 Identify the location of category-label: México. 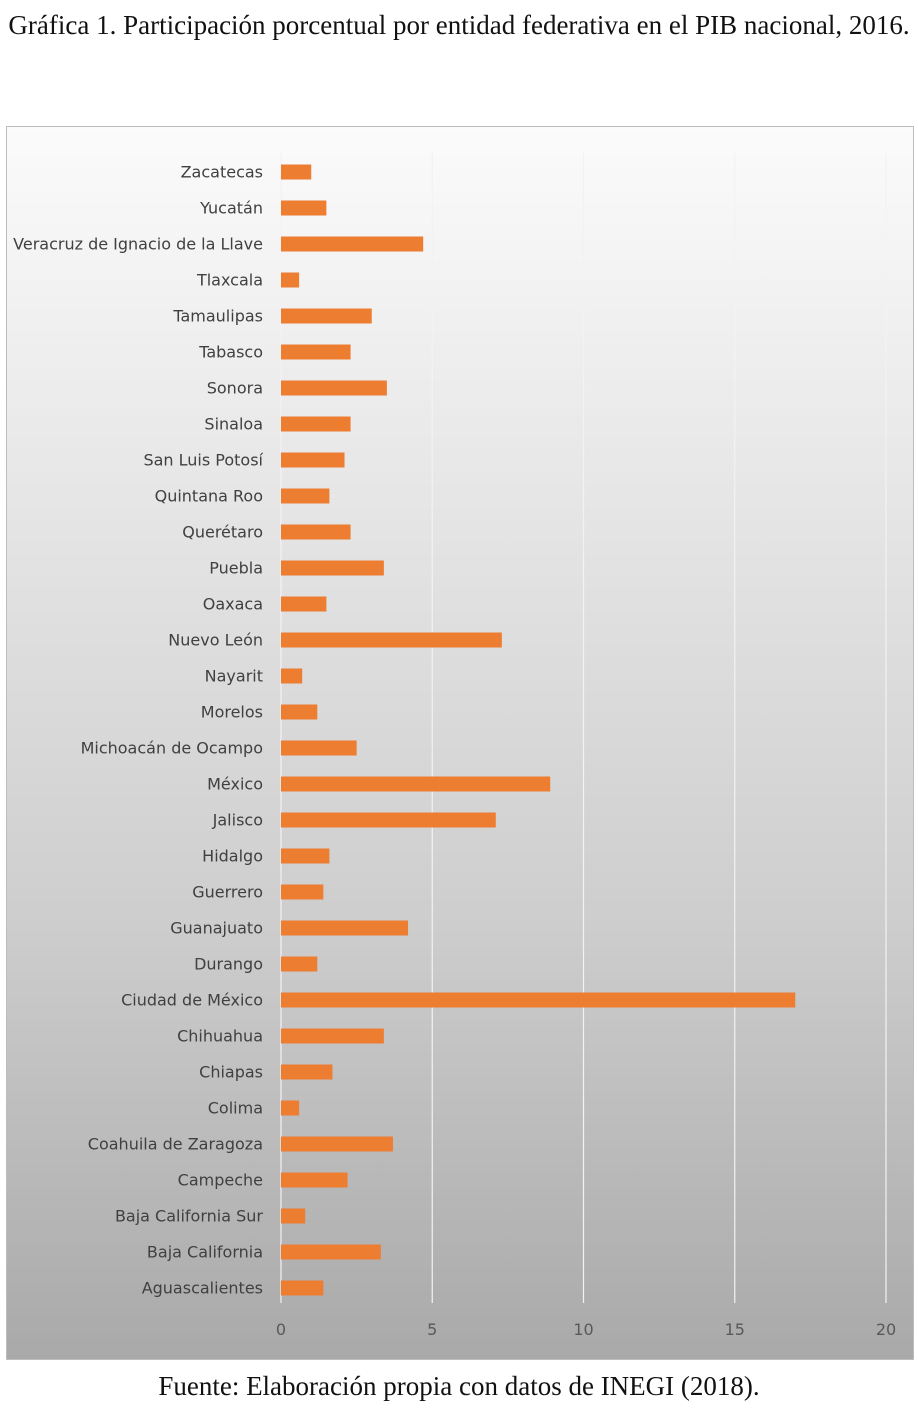
(235, 784).